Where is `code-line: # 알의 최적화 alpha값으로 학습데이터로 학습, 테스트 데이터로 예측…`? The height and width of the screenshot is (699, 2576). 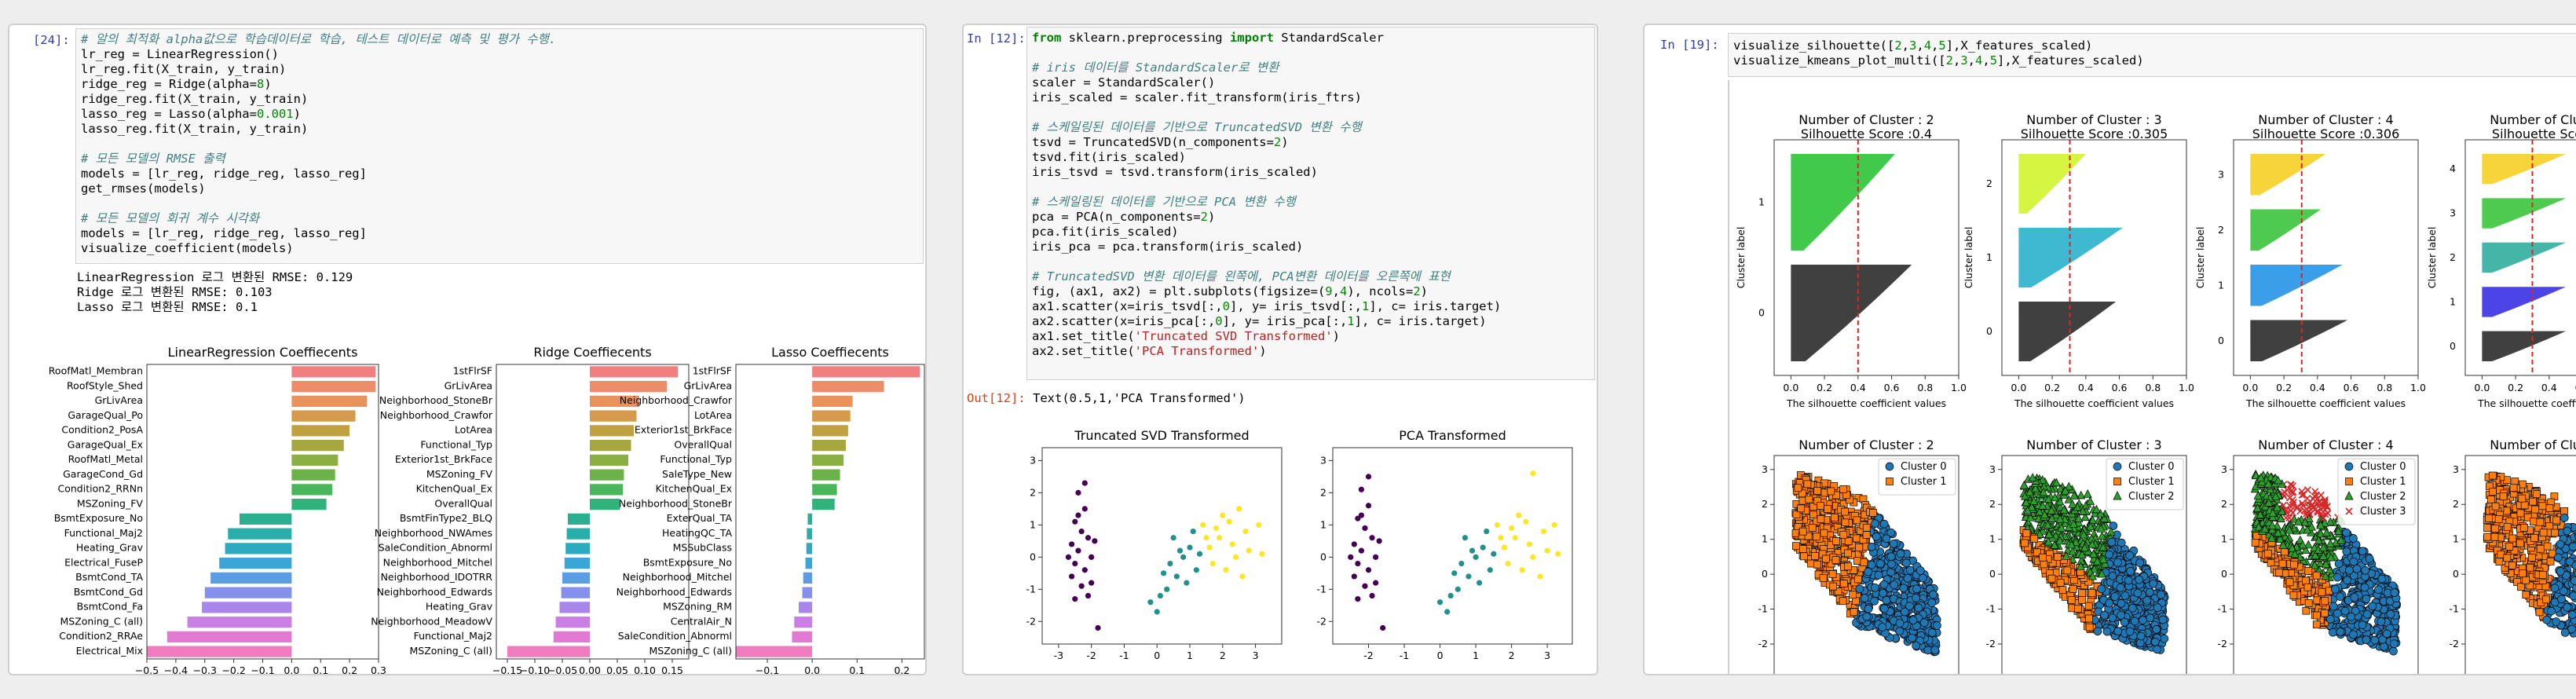 code-line: # 알의 최적화 alpha값으로 학습데이터로 학습, 테스트 데이터로 예측… is located at coordinates (318, 39).